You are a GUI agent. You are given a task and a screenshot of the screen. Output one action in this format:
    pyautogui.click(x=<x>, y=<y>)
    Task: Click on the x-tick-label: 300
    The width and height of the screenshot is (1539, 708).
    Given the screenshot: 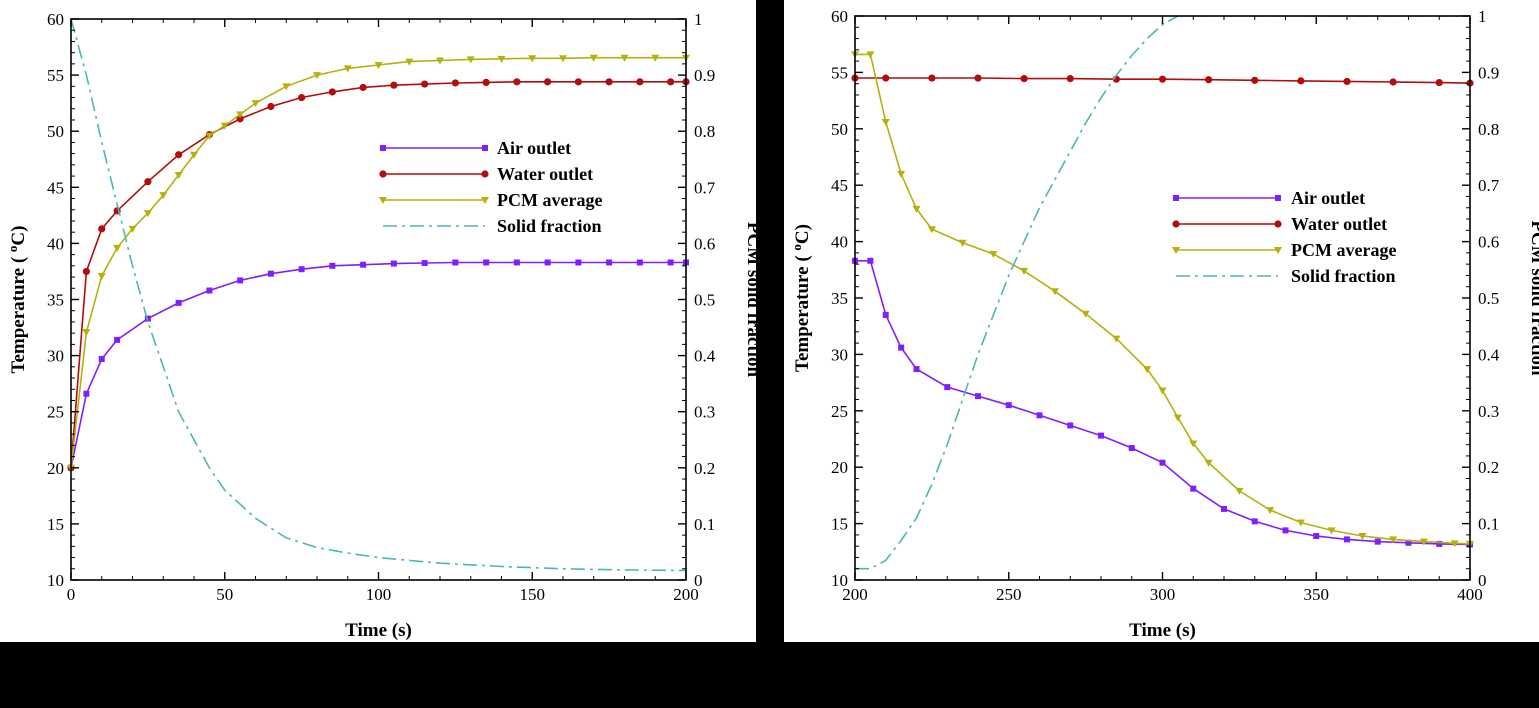 What is the action you would take?
    pyautogui.click(x=1163, y=594)
    